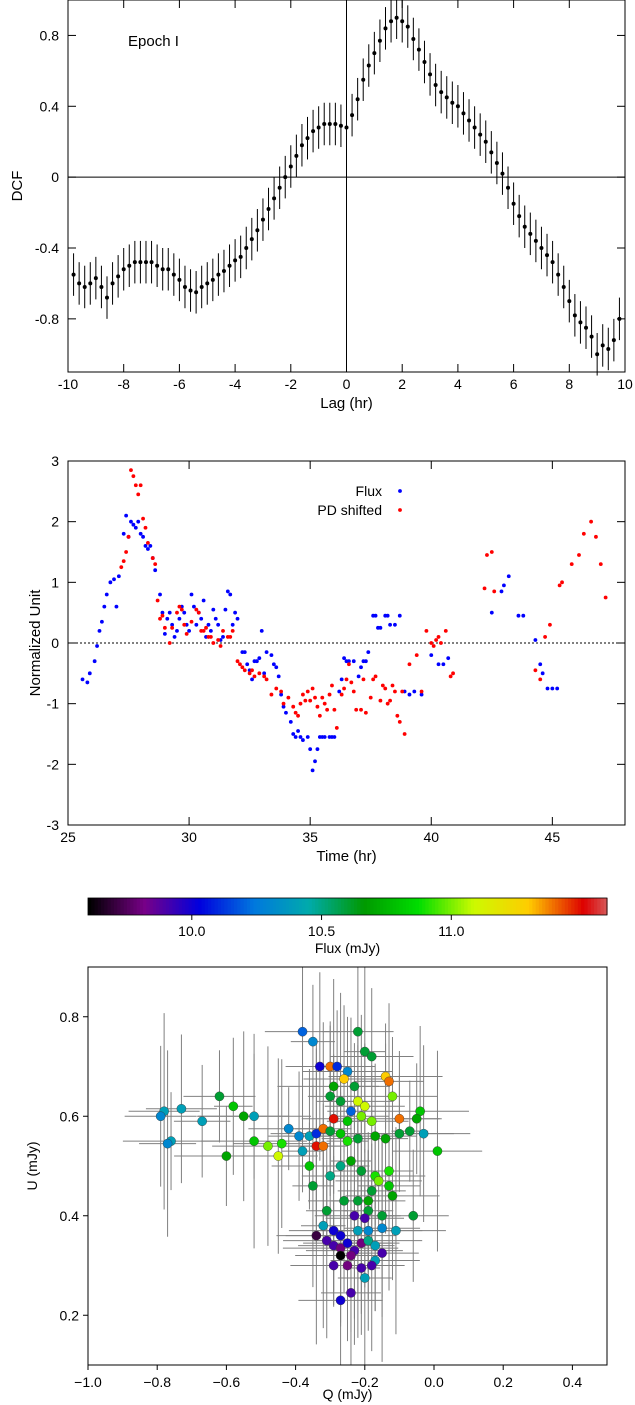  I want to click on colorbar, so click(348, 906).